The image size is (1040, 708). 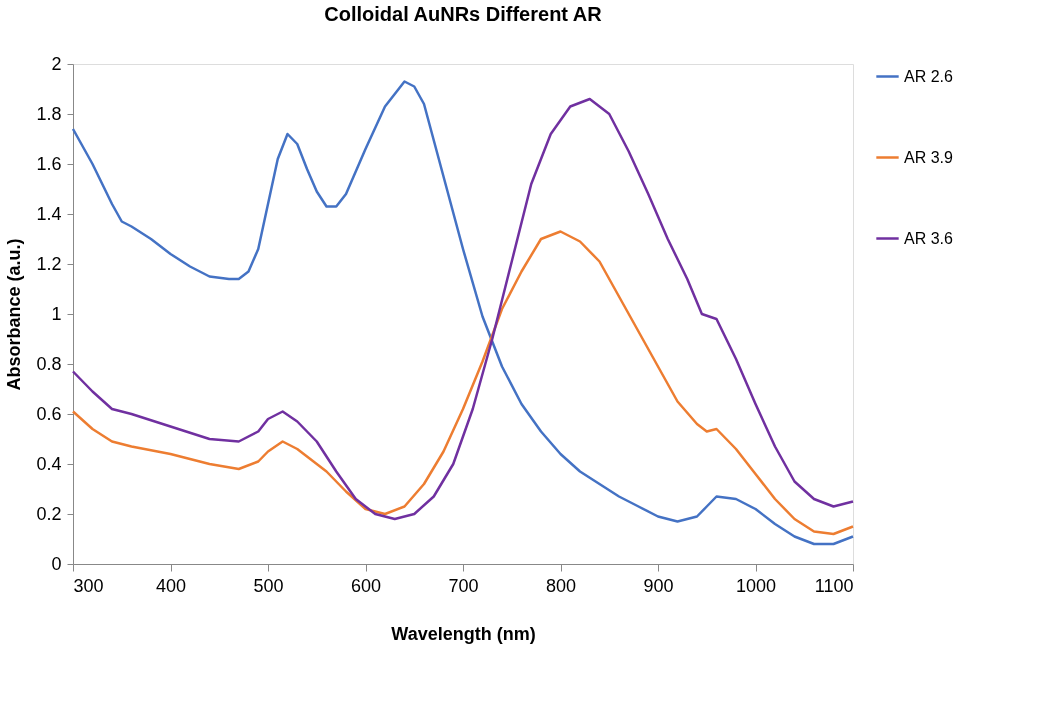 What do you see at coordinates (171, 585) in the screenshot?
I see `x-tick-label: 400` at bounding box center [171, 585].